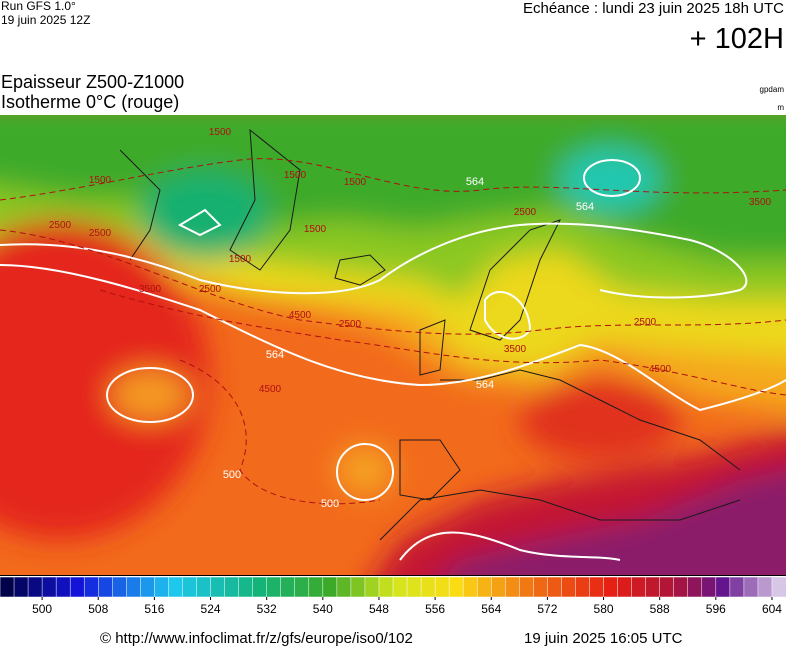 This screenshot has width=786, height=648. I want to click on colorbar-tick-label: 596, so click(716, 609).